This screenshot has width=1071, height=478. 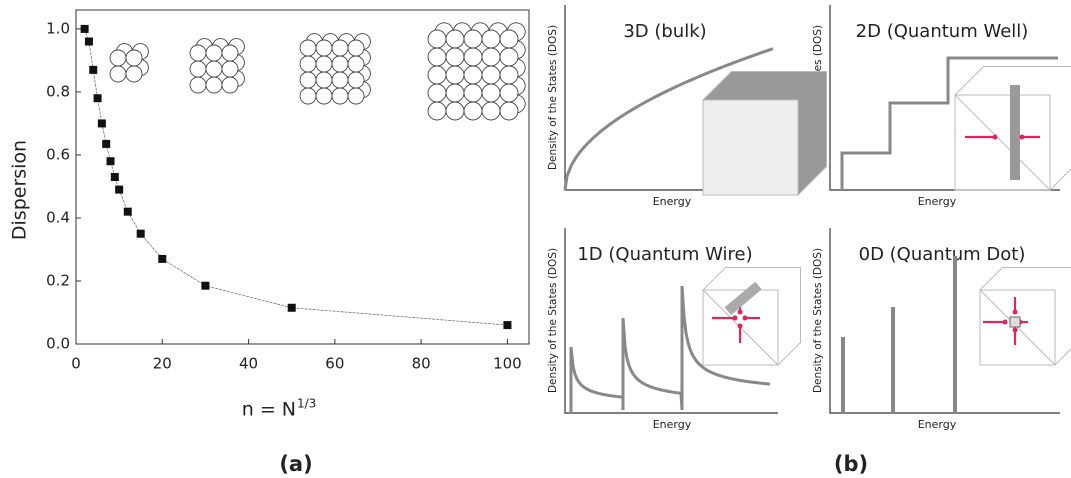 I want to click on y-tick-label: 0.6, so click(x=58, y=154).